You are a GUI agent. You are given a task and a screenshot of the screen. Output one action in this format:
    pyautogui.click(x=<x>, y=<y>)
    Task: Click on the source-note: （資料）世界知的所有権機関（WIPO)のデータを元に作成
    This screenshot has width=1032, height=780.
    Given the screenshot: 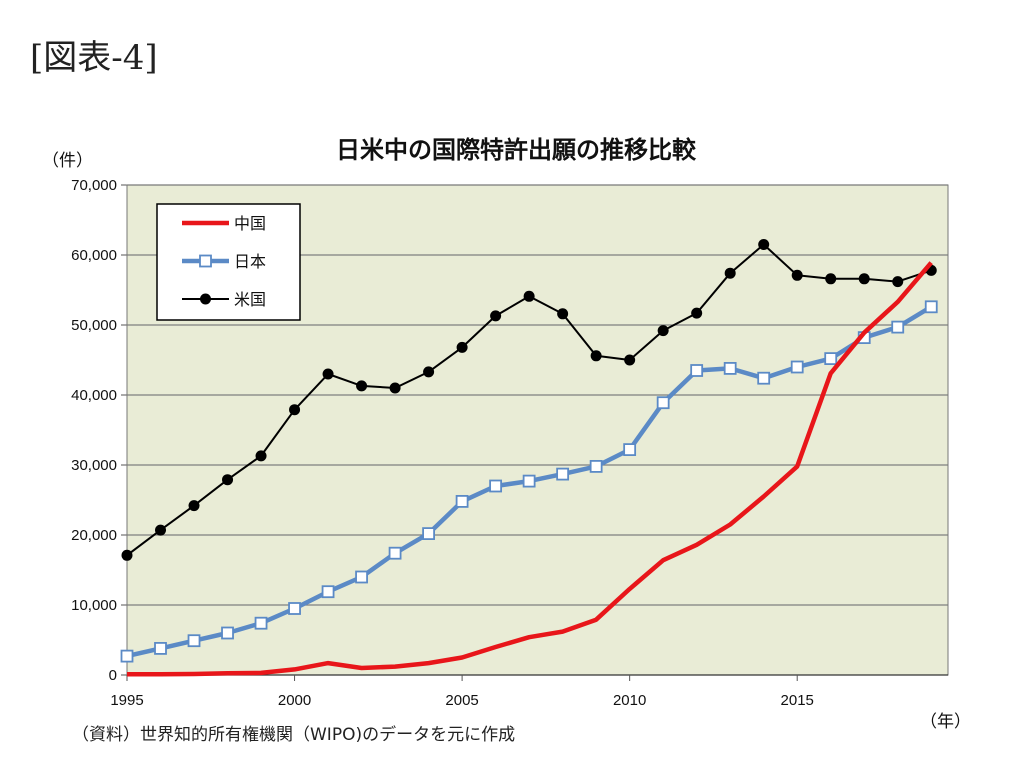 What is the action you would take?
    pyautogui.click(x=294, y=735)
    